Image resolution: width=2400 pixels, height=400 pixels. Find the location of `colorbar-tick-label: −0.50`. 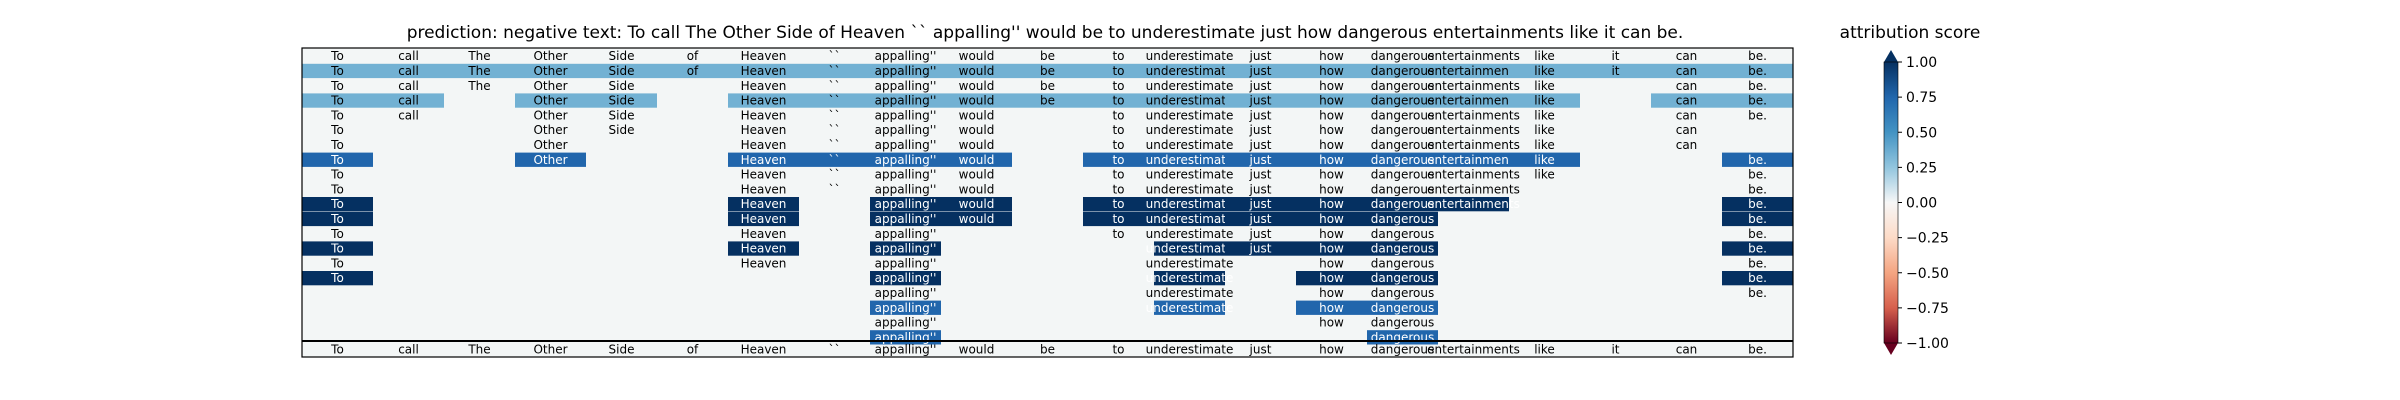

colorbar-tick-label: −0.50 is located at coordinates (1927, 274).